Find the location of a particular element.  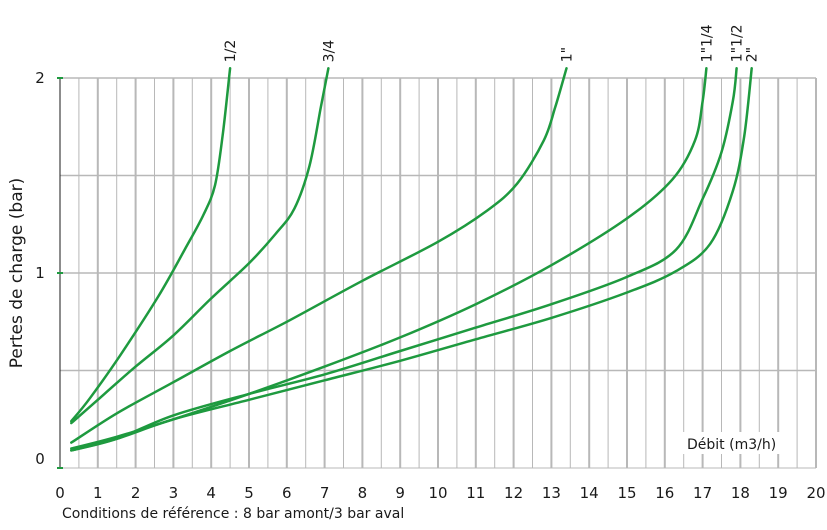

x-tick-label: 2 is located at coordinates (136, 493).